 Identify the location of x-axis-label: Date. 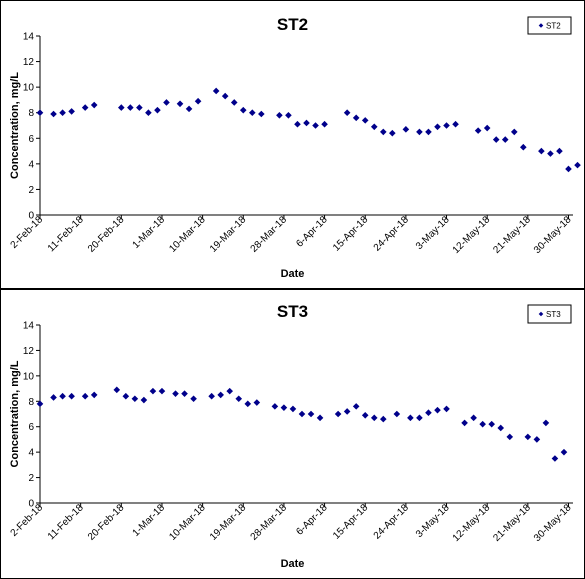
(293, 564).